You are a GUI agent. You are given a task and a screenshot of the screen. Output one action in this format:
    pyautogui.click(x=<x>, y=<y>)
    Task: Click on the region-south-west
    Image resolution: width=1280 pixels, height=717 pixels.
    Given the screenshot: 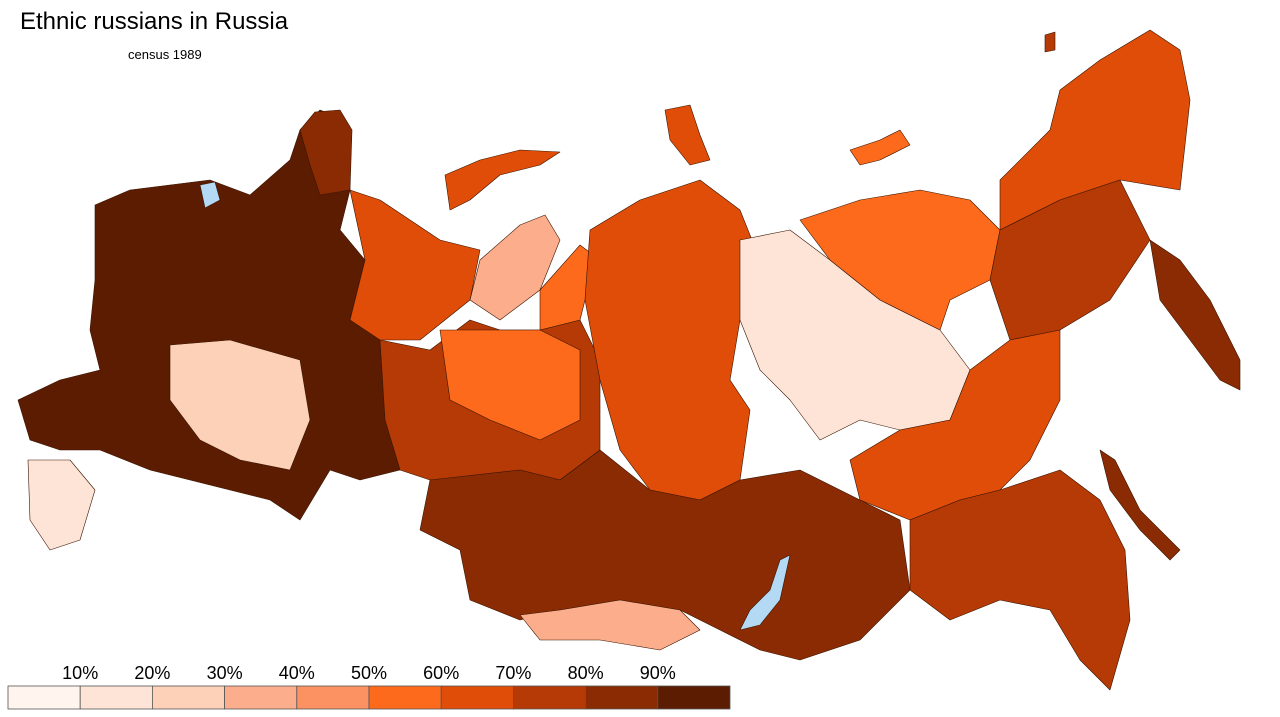 What is the action you would take?
    pyautogui.click(x=240, y=405)
    